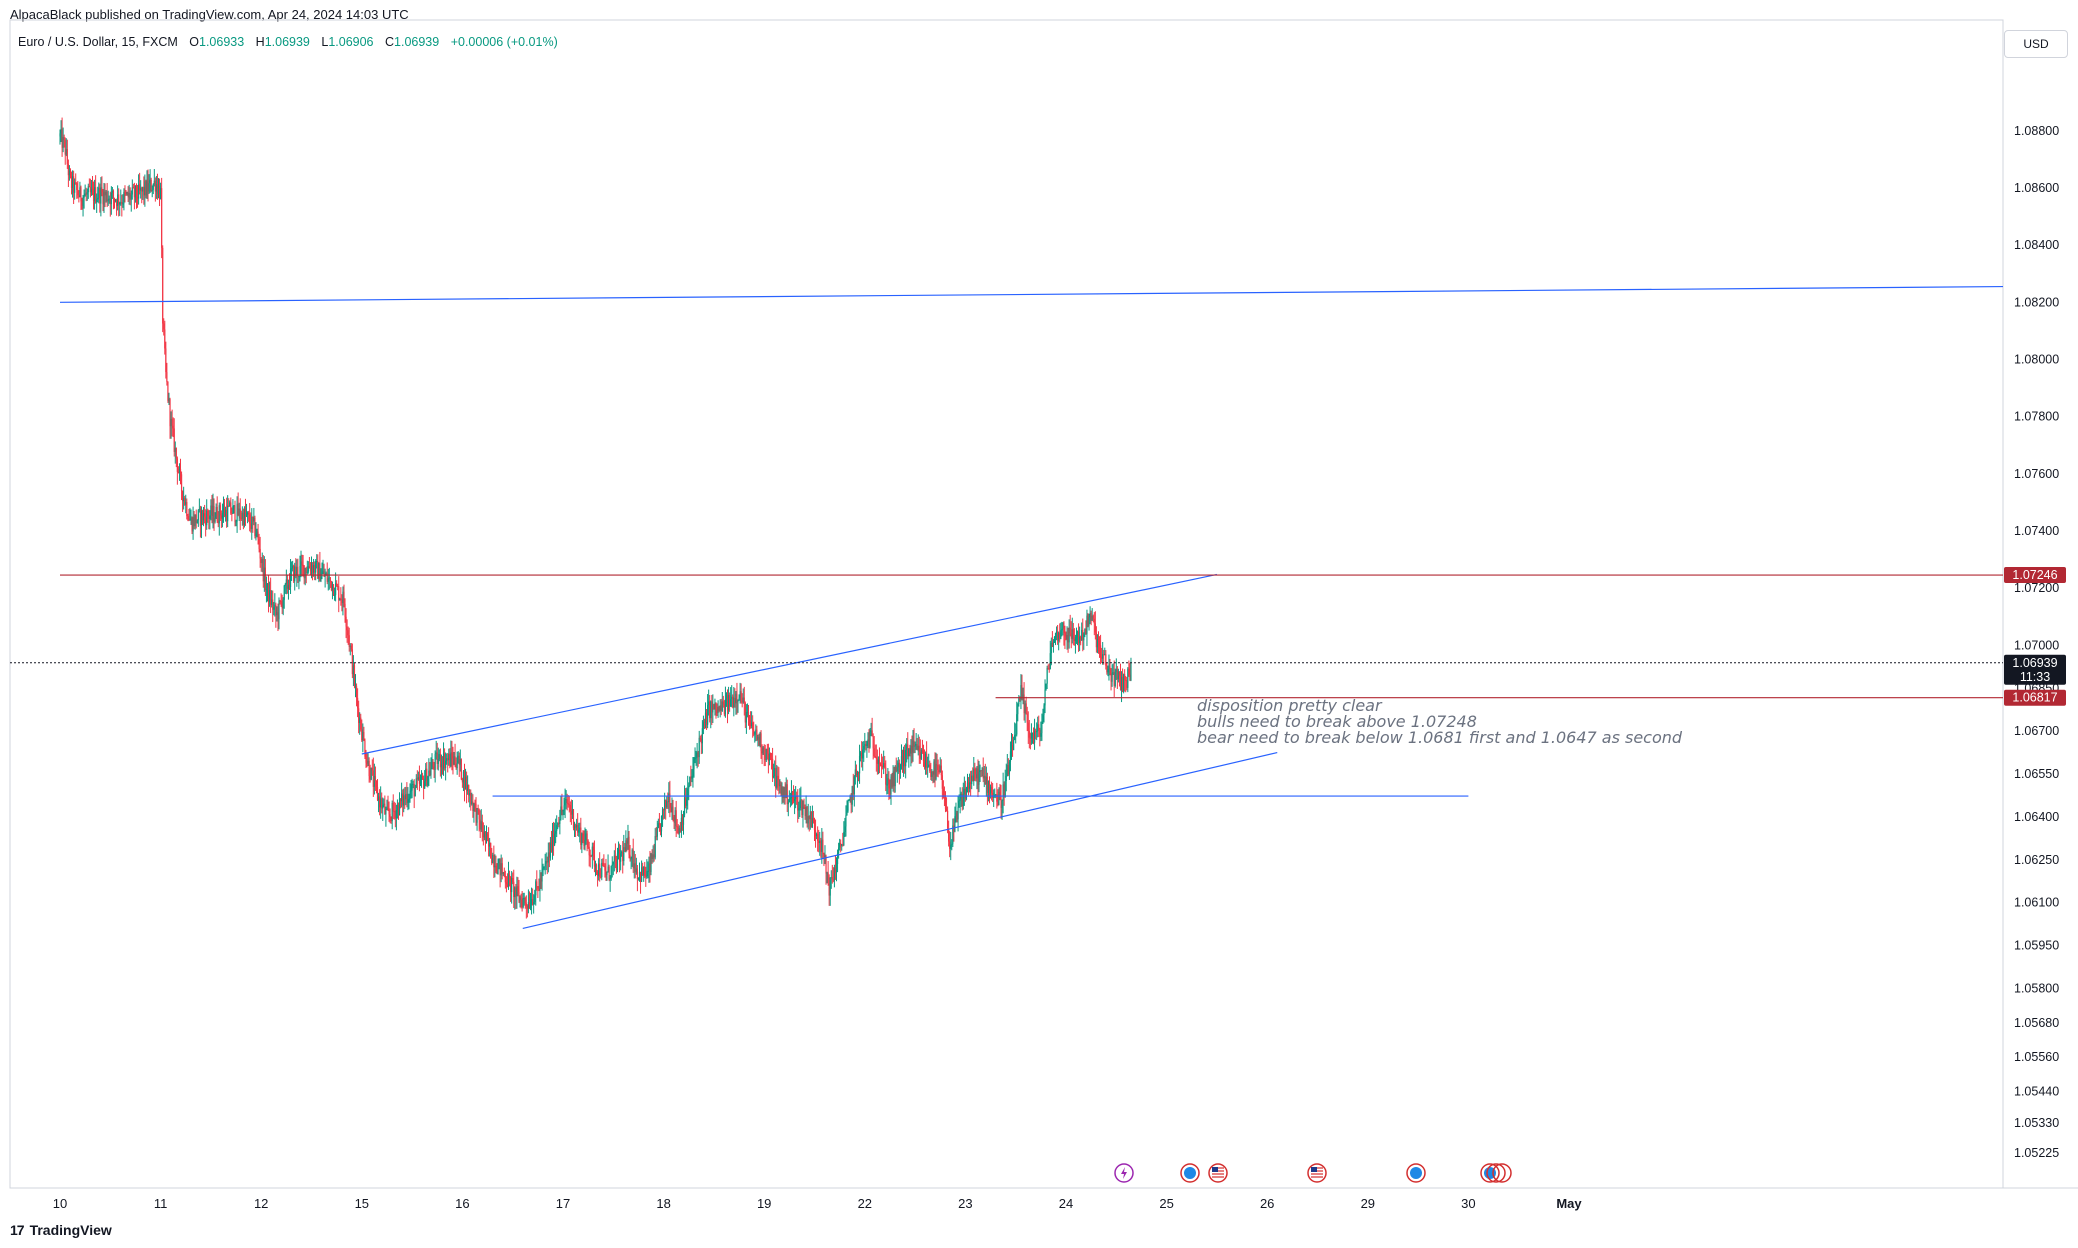 This screenshot has height=1248, width=2078. Describe the element at coordinates (663, 1203) in the screenshot. I see `date-tick-label: 18` at that location.